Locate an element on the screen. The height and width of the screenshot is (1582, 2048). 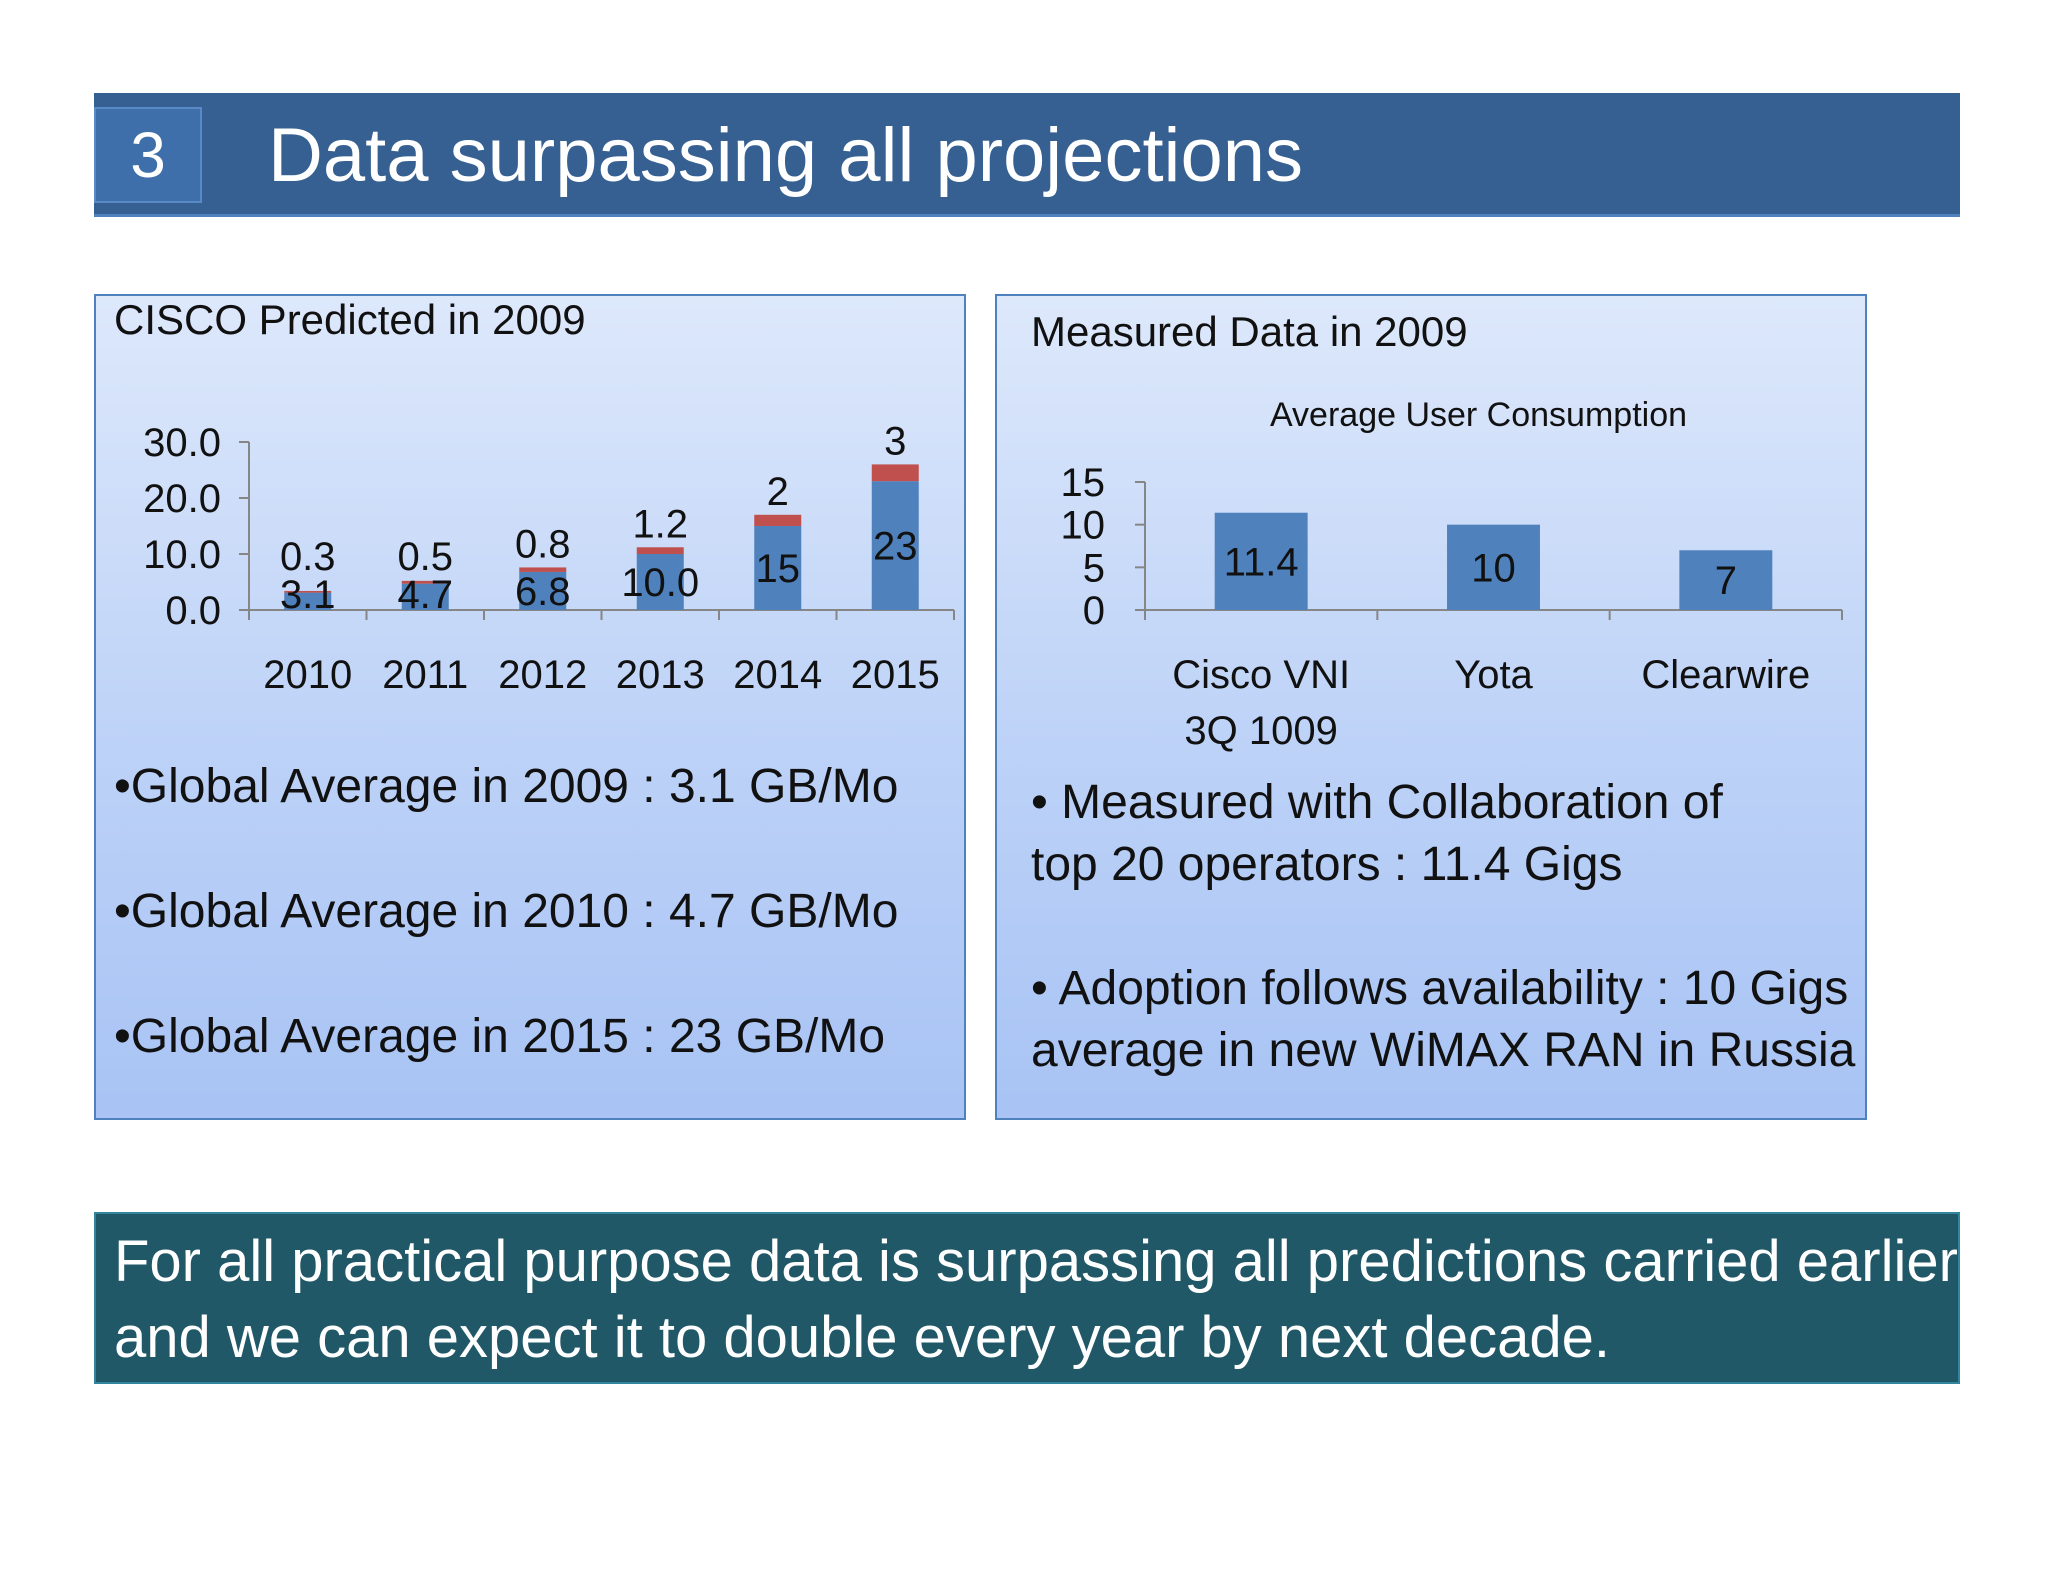
data-label: 11.4 is located at coordinates (1261, 562).